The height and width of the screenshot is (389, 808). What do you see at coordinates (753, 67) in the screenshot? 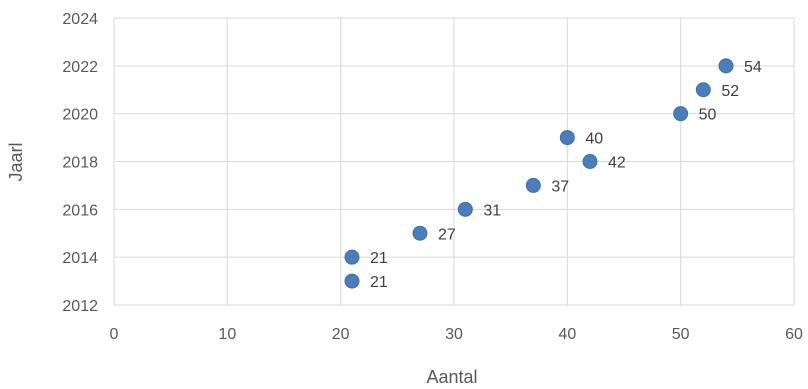
I see `data-label-9: 54` at bounding box center [753, 67].